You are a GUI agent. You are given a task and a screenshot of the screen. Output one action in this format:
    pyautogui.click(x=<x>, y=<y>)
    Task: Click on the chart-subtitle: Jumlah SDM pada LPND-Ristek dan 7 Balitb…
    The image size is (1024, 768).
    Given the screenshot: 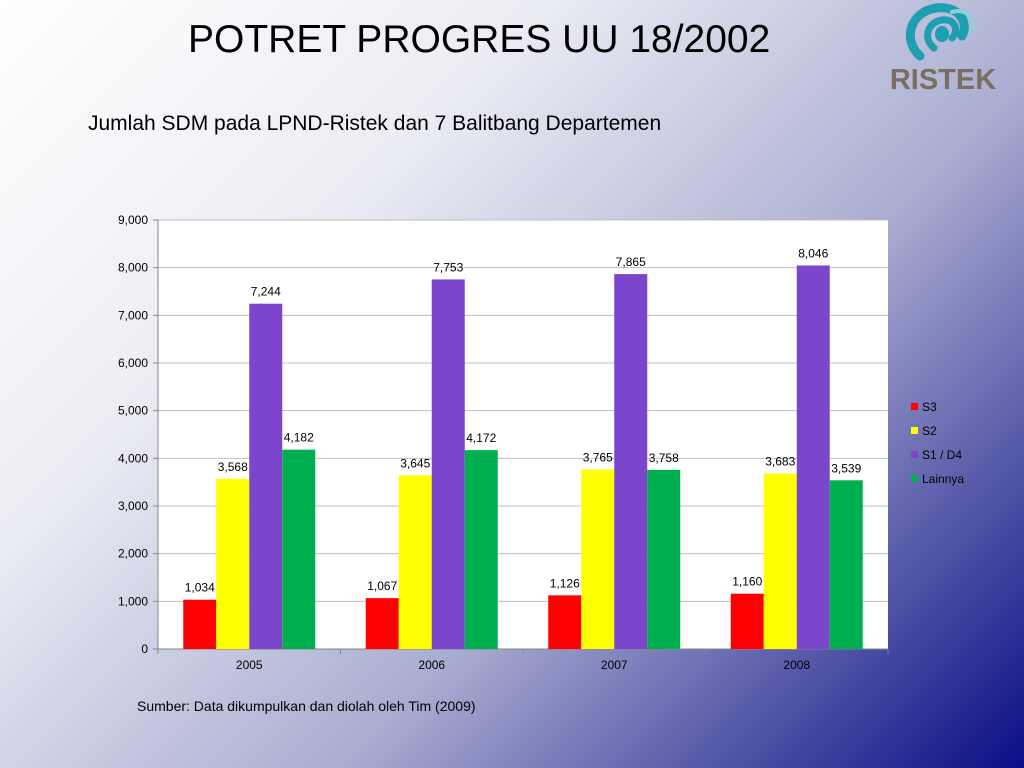 What is the action you would take?
    pyautogui.click(x=375, y=123)
    